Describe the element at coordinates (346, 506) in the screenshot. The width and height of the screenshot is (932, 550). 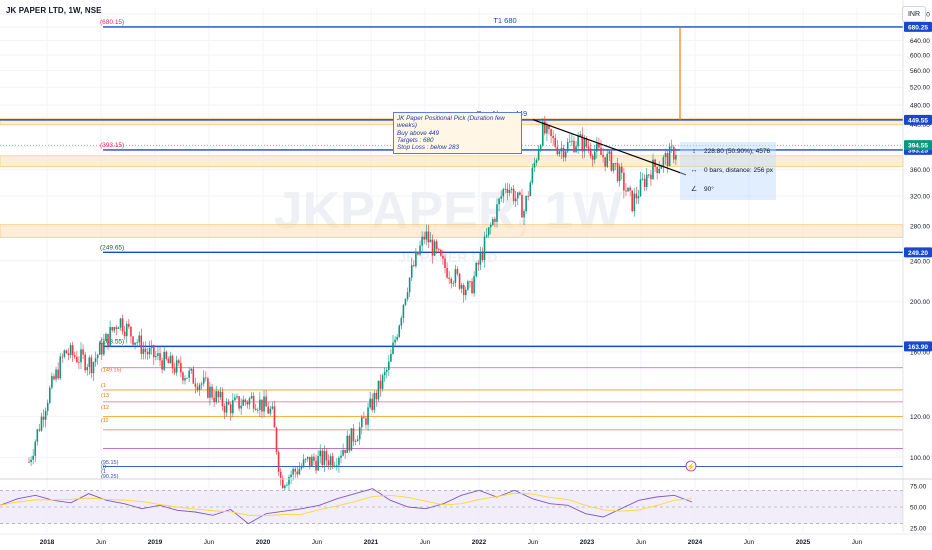
I see `rsi-line` at that location.